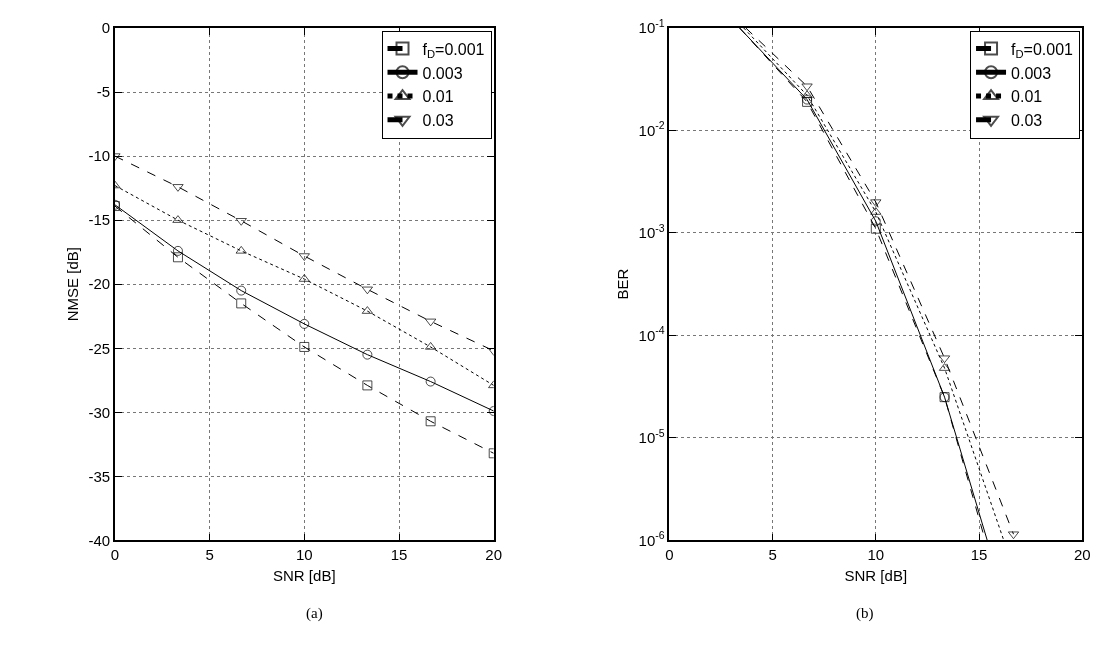 The height and width of the screenshot is (671, 1110). Describe the element at coordinates (73, 284) in the screenshot. I see `y-axis-title: NMSE [dB]` at that location.